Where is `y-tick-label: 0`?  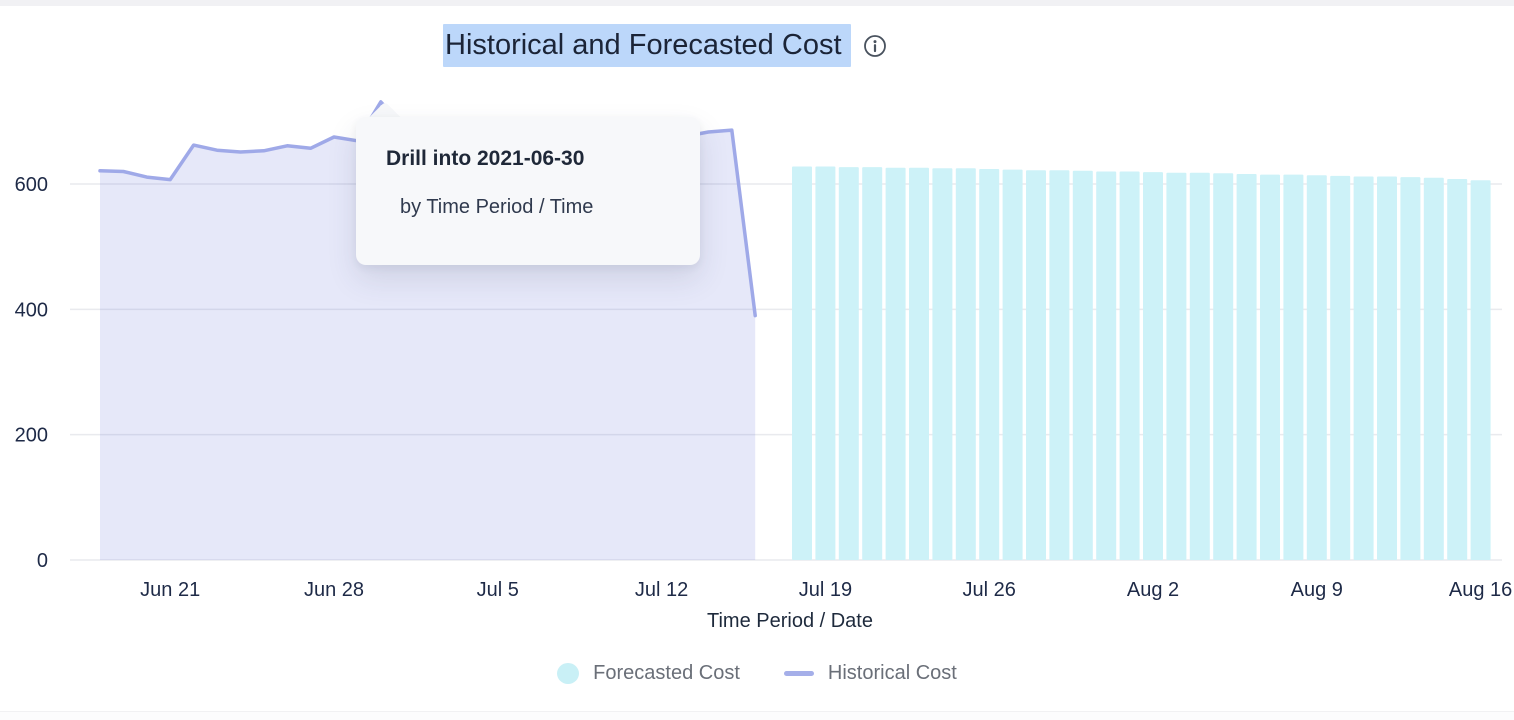
y-tick-label: 0 is located at coordinates (42, 561).